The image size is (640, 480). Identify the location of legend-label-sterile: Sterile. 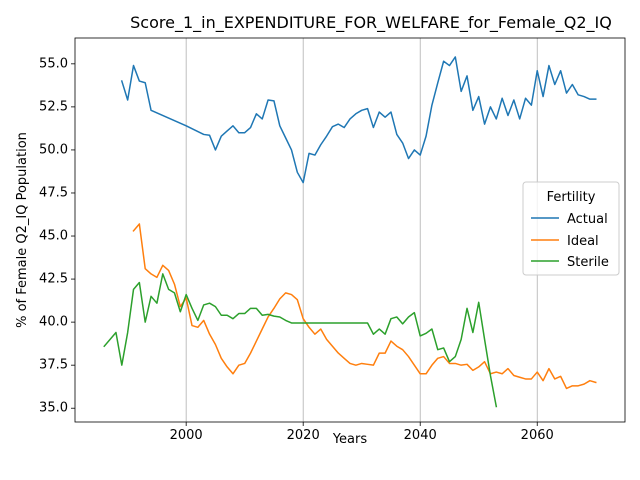
(588, 262).